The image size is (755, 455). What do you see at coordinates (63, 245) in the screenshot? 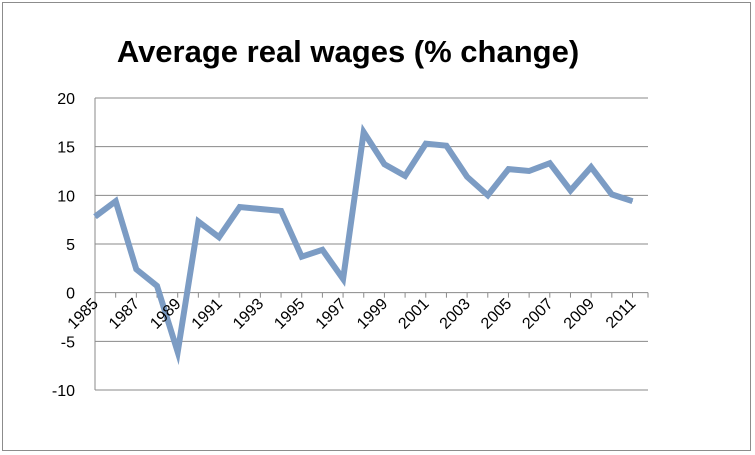
I see `y-tick-labels: -10 -5 0 5 10 15 20` at bounding box center [63, 245].